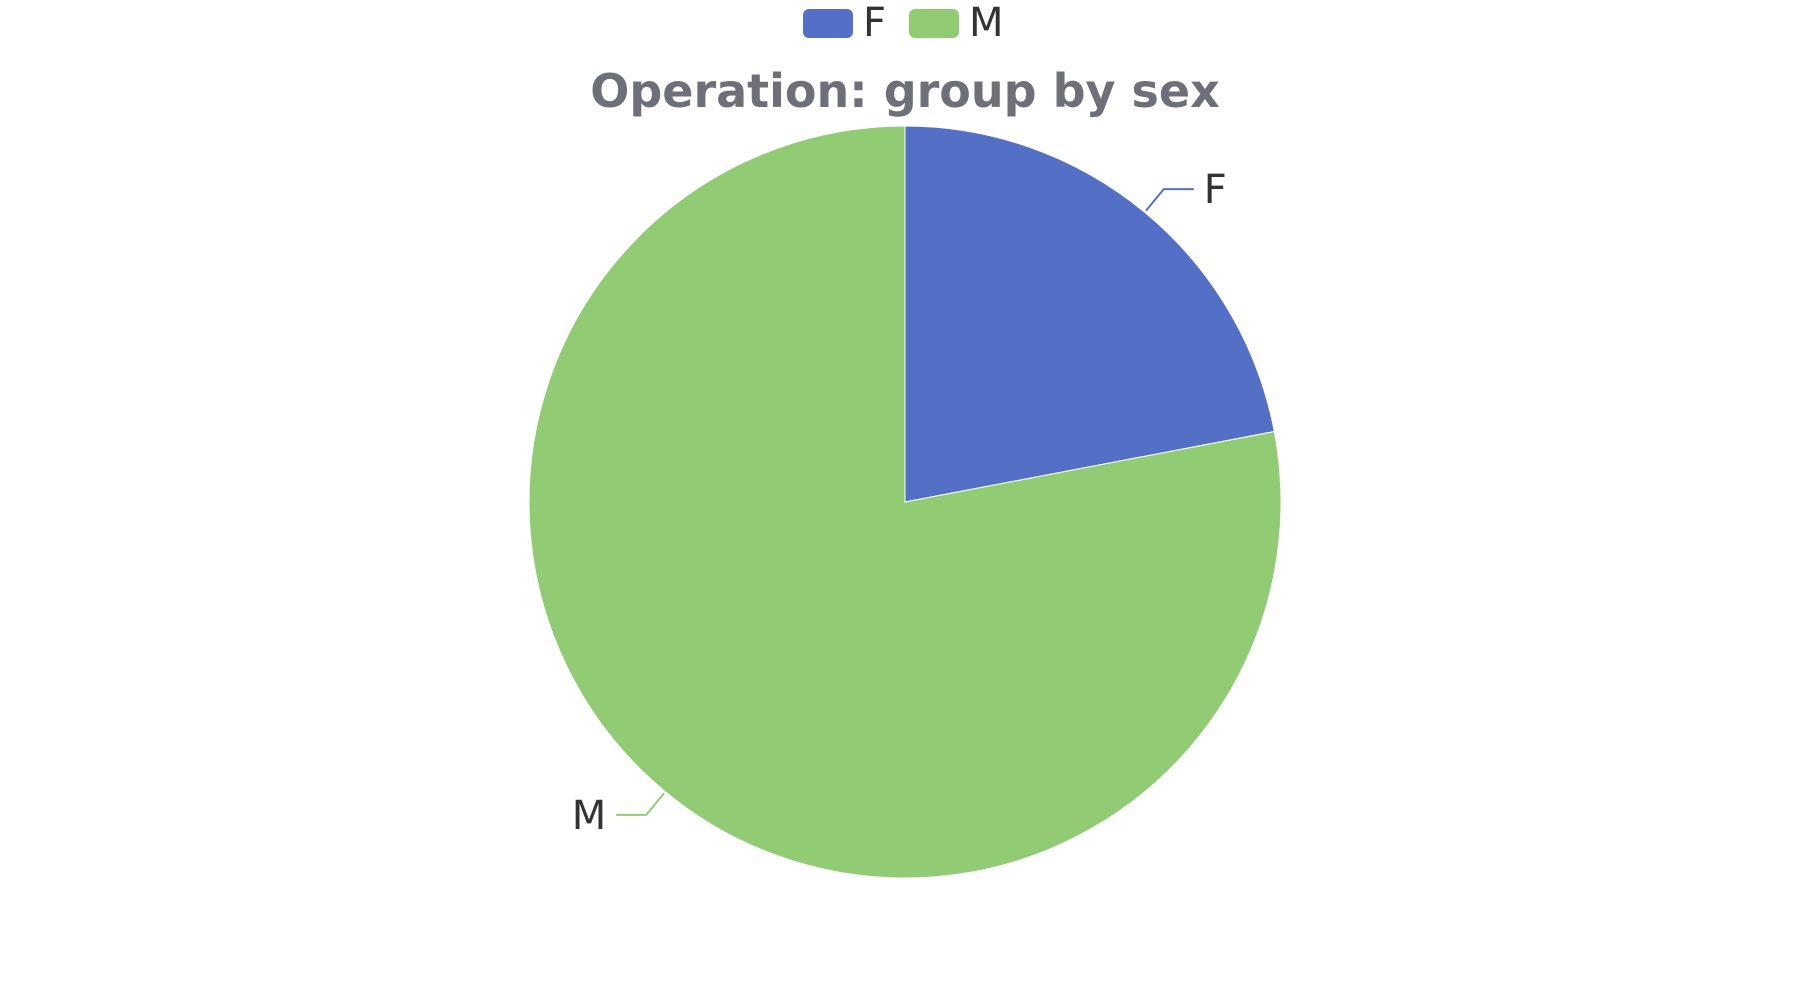 The width and height of the screenshot is (1800, 1004). I want to click on pie-slice-label-m: M, so click(589, 816).